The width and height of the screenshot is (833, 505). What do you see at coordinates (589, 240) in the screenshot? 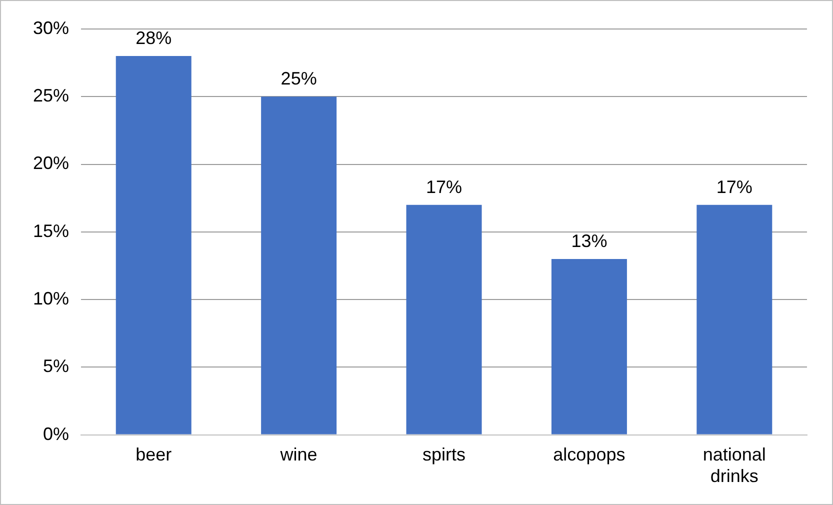
I see `data-label: 13%` at bounding box center [589, 240].